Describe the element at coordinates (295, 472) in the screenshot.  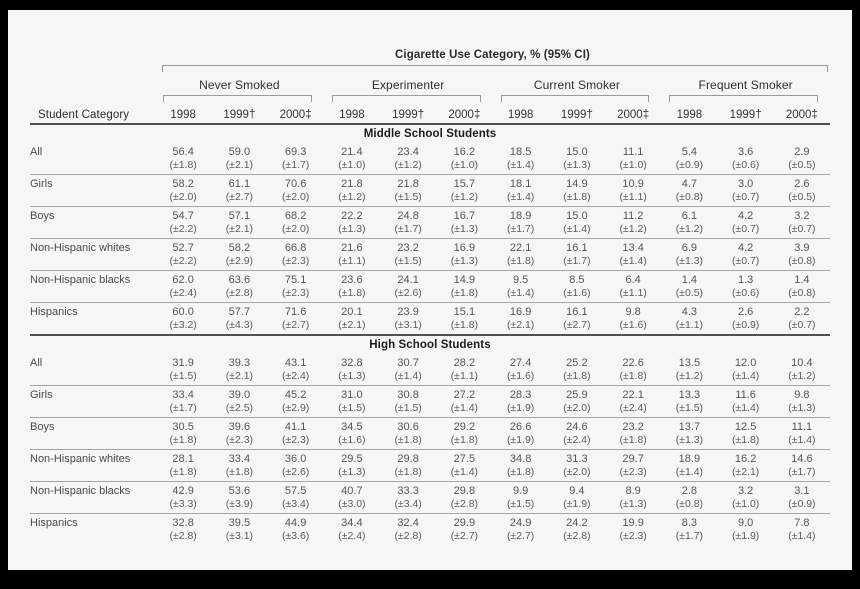
I see `confidence-interval: (±2.6)` at that location.